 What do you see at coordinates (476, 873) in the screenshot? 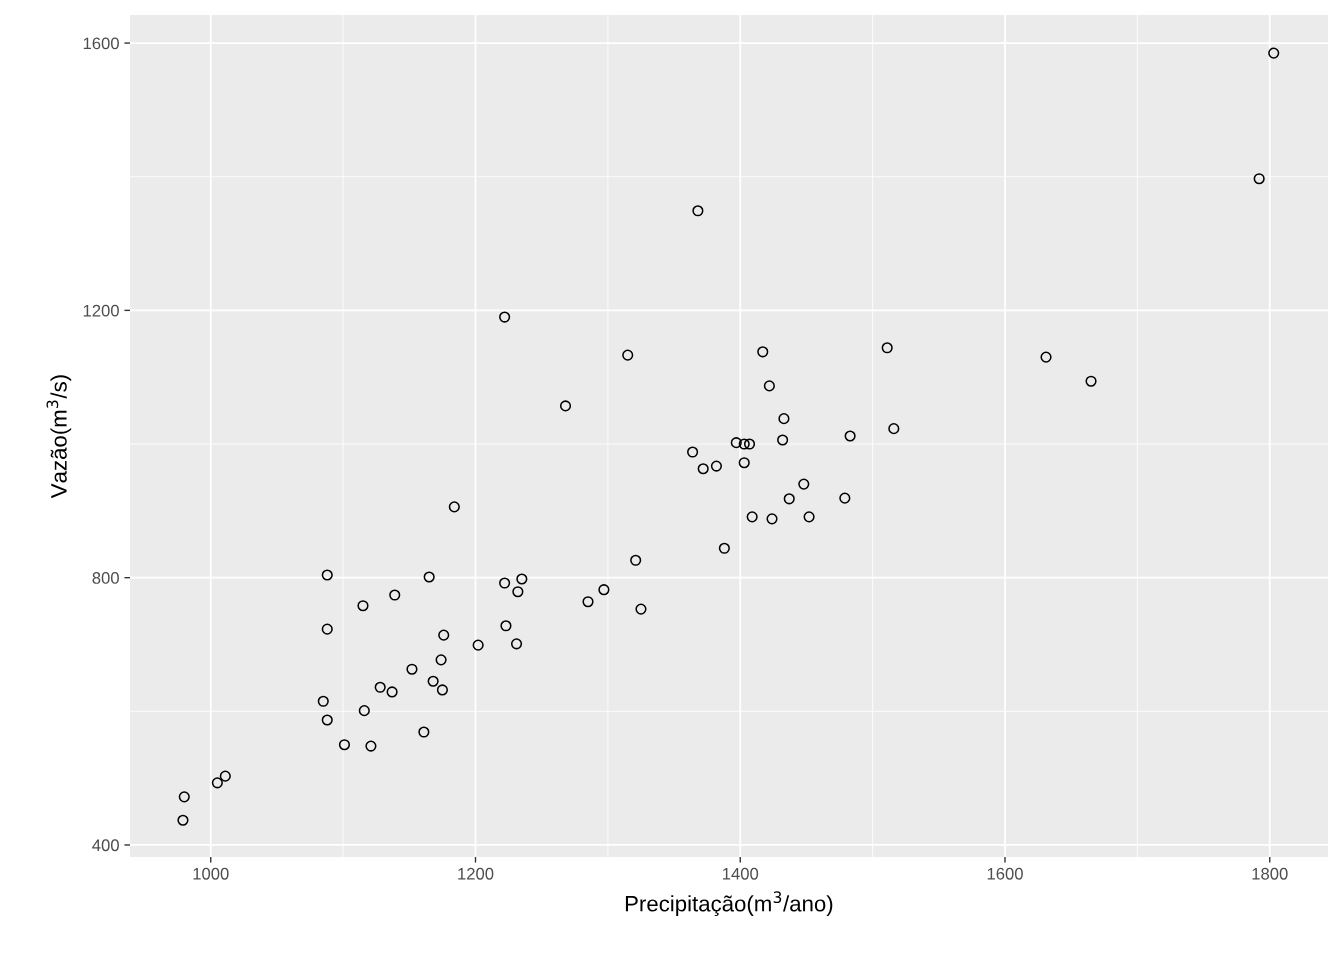
I see `x-tick-label: 1200` at bounding box center [476, 873].